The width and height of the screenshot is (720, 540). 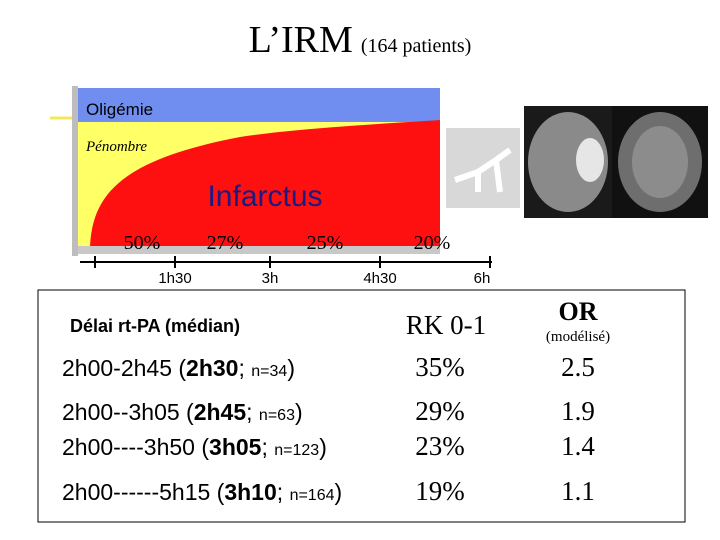 I want to click on range: 2h00--3h05 (, so click(x=128, y=412).